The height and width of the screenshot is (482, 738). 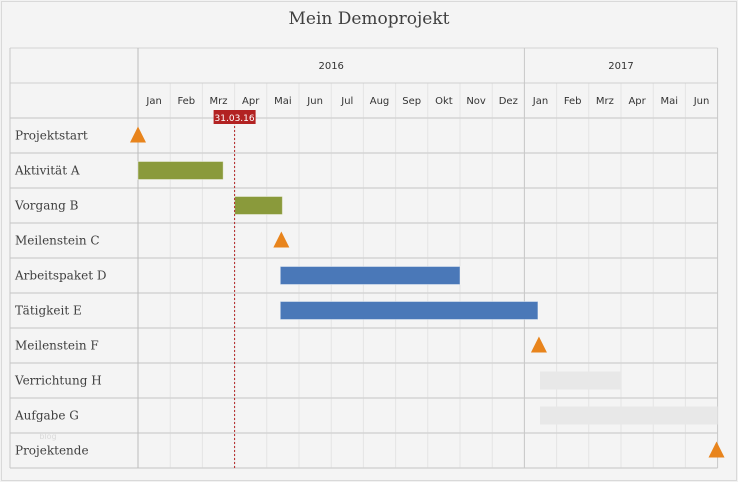 What do you see at coordinates (330, 66) in the screenshot?
I see `year-label: 2016` at bounding box center [330, 66].